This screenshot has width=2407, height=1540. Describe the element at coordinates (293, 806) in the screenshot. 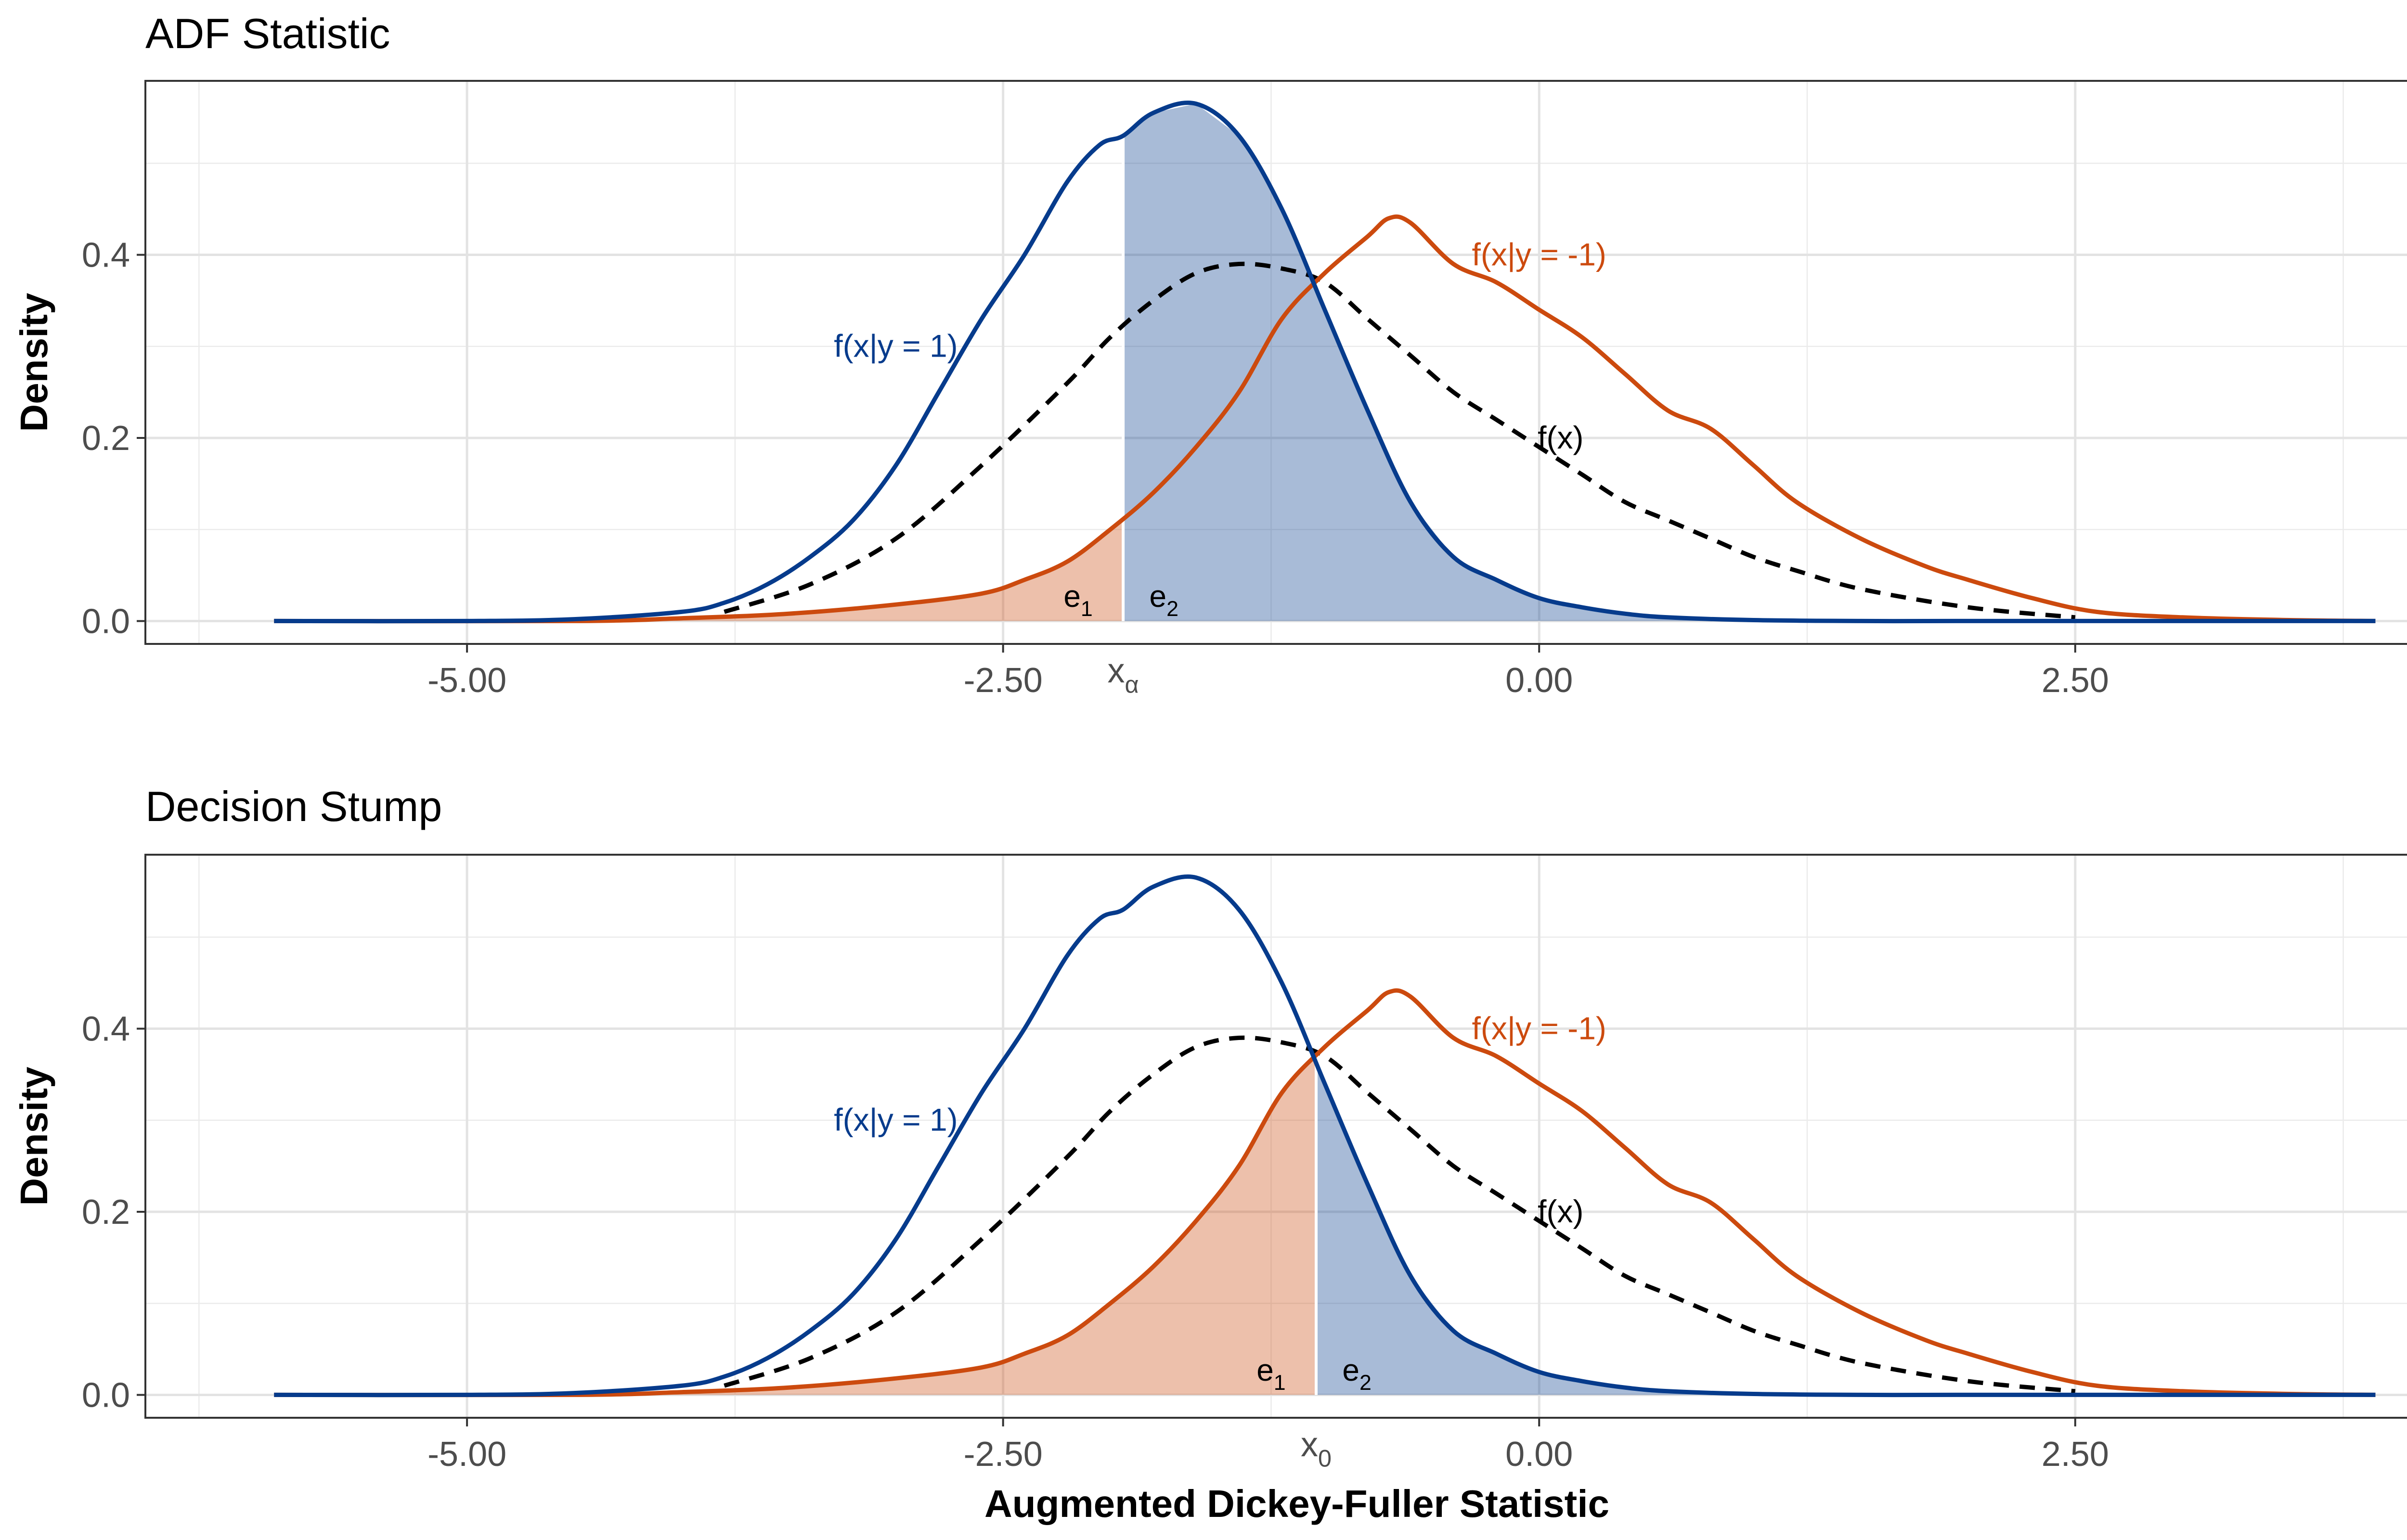

I see `panel-title: Decision Stump` at that location.